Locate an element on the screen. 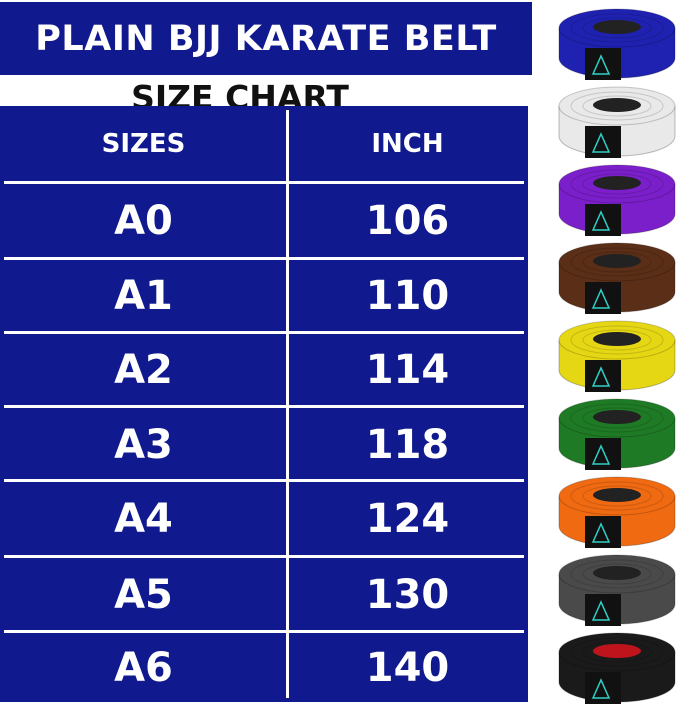 This screenshot has height=713, width=679. table-header-row: SIZES INCH is located at coordinates (264, 144).